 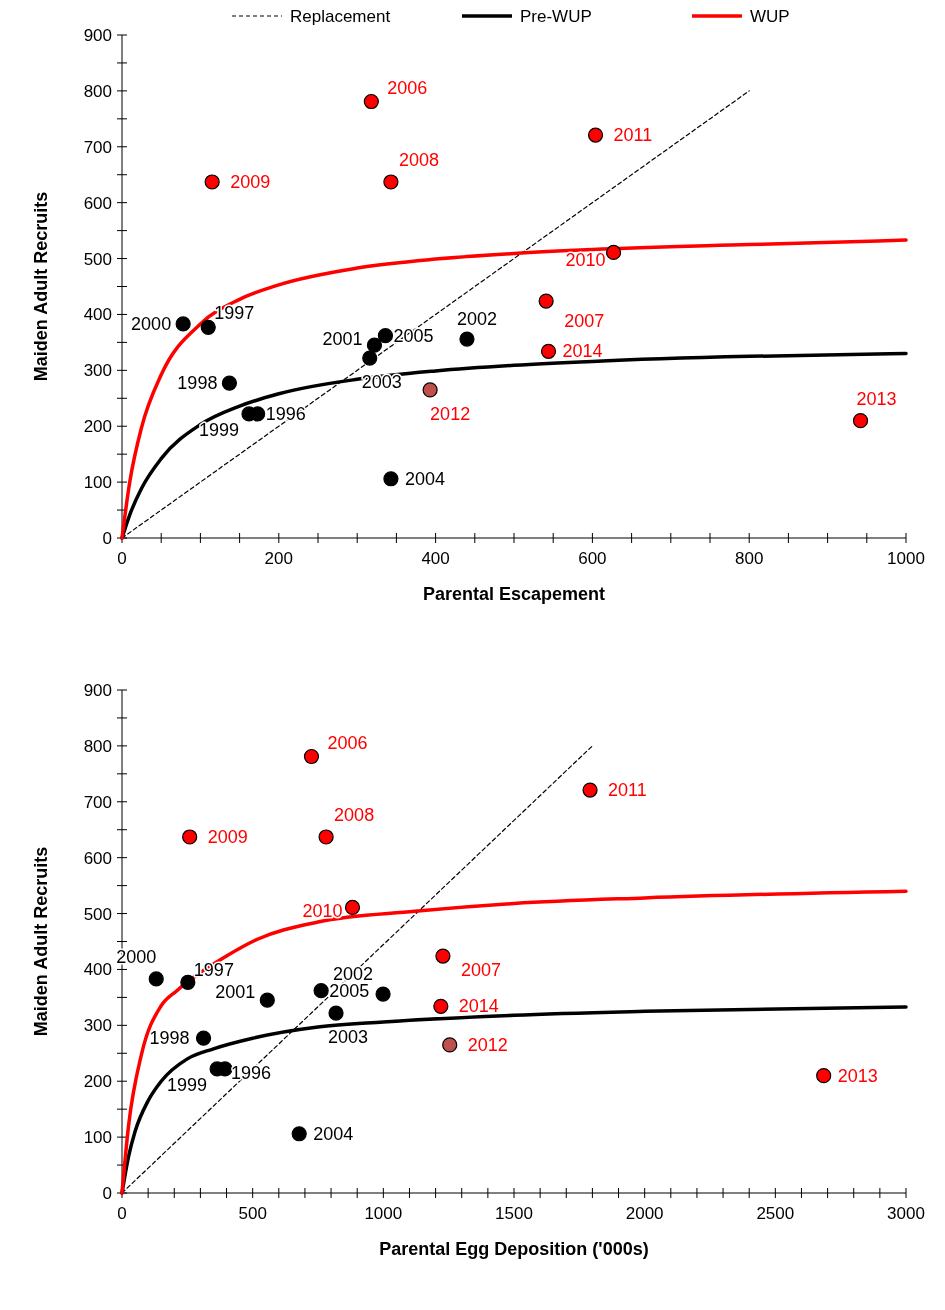 What do you see at coordinates (250, 181) in the screenshot?
I see `annotation: 2009` at bounding box center [250, 181].